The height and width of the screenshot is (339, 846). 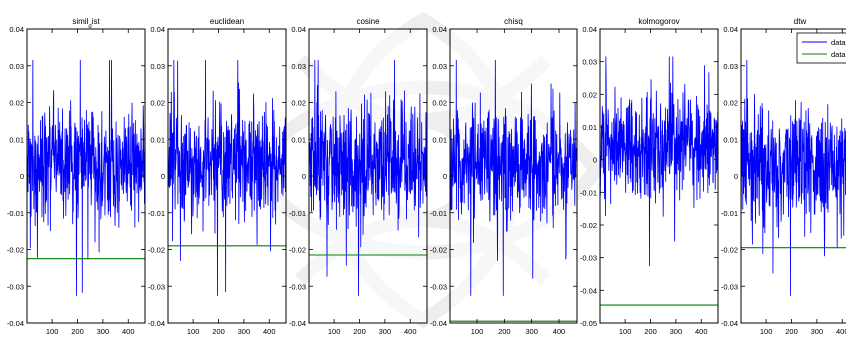 I want to click on axes-frame, so click(x=659, y=176).